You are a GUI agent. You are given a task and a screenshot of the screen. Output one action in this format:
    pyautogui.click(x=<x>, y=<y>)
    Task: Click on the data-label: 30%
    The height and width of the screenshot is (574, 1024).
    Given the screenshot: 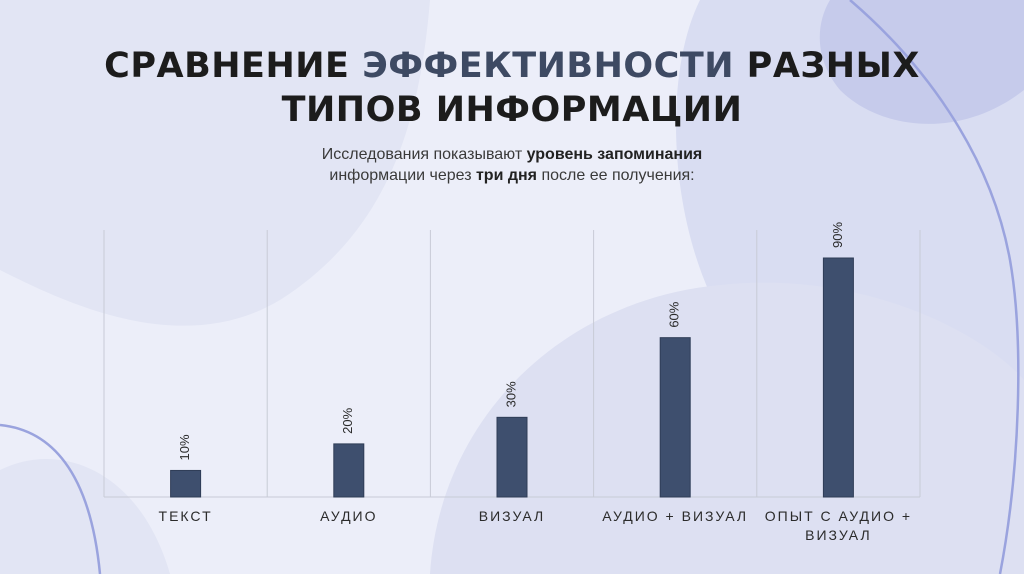 What is the action you would take?
    pyautogui.click(x=510, y=394)
    